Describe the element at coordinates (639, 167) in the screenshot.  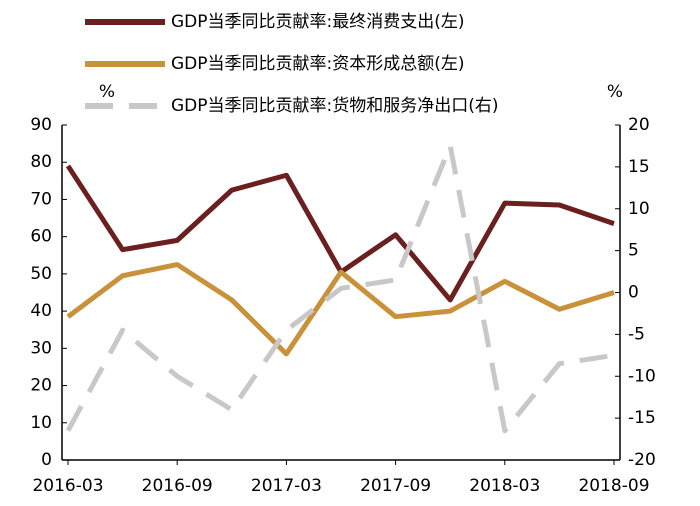
I see `y2-tick-label: 15` at that location.